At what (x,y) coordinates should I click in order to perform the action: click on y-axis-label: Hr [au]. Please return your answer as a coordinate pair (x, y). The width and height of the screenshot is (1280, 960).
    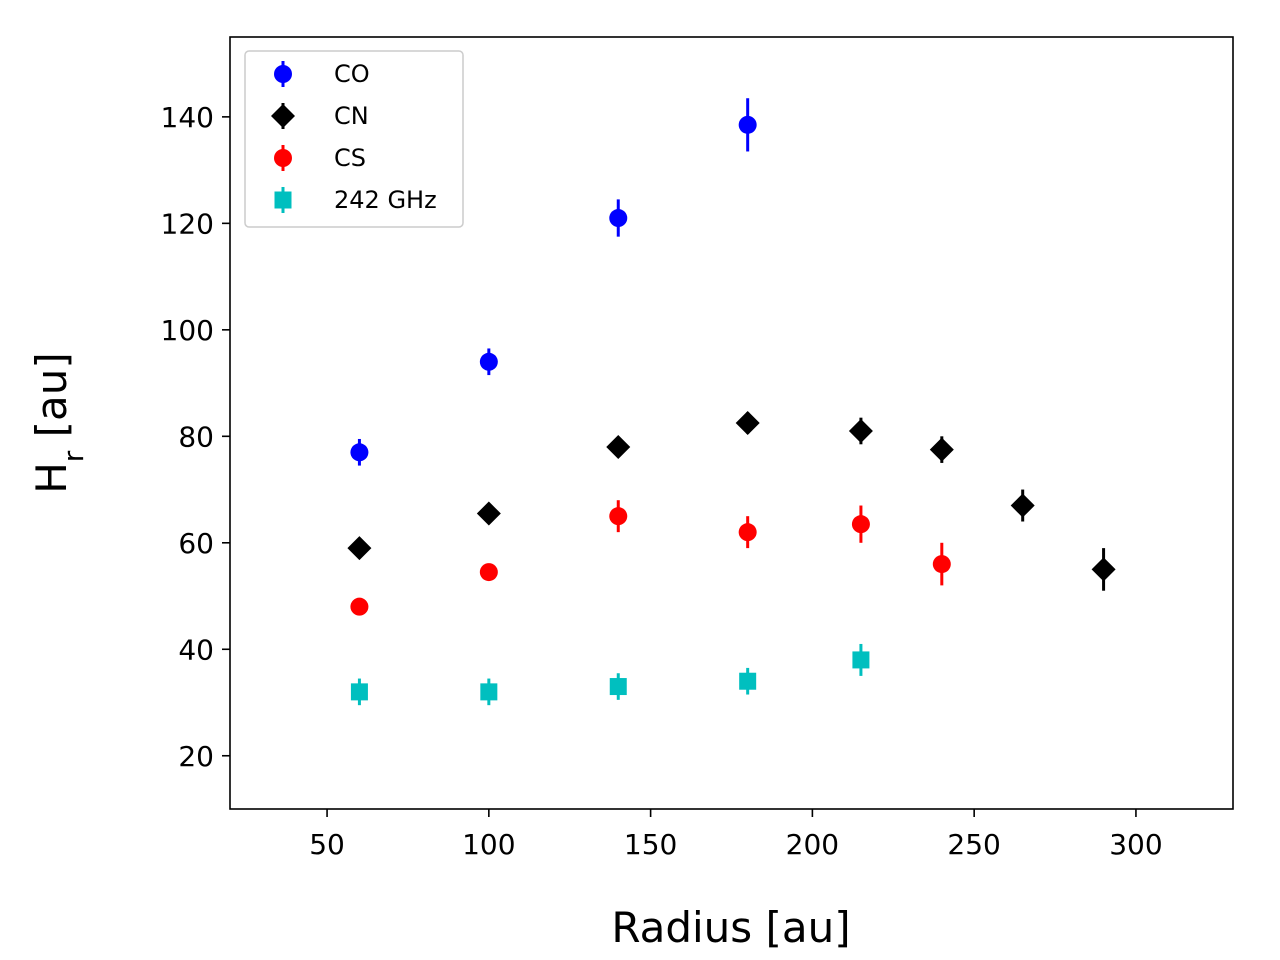
    Looking at the image, I should click on (58, 423).